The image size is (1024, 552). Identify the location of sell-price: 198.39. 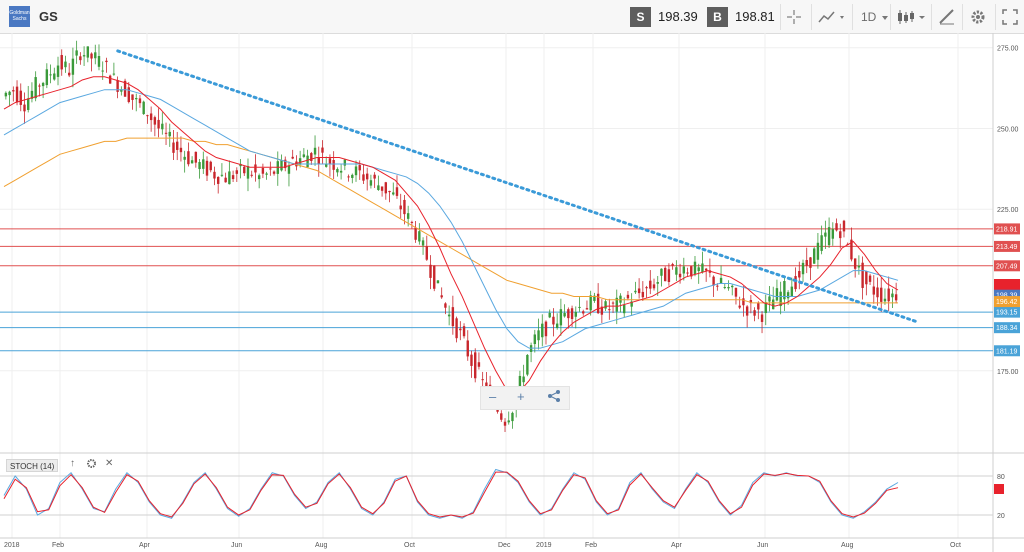
(678, 16).